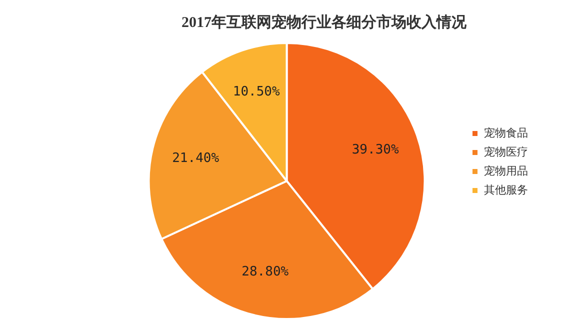  What do you see at coordinates (506, 133) in the screenshot?
I see `legend-label: 宠物食品` at bounding box center [506, 133].